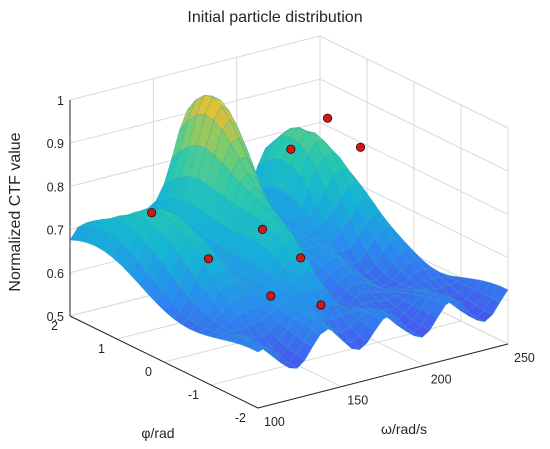 Image resolution: width=550 pixels, height=449 pixels. What do you see at coordinates (441, 379) in the screenshot?
I see `x-tick-label: 200` at bounding box center [441, 379].